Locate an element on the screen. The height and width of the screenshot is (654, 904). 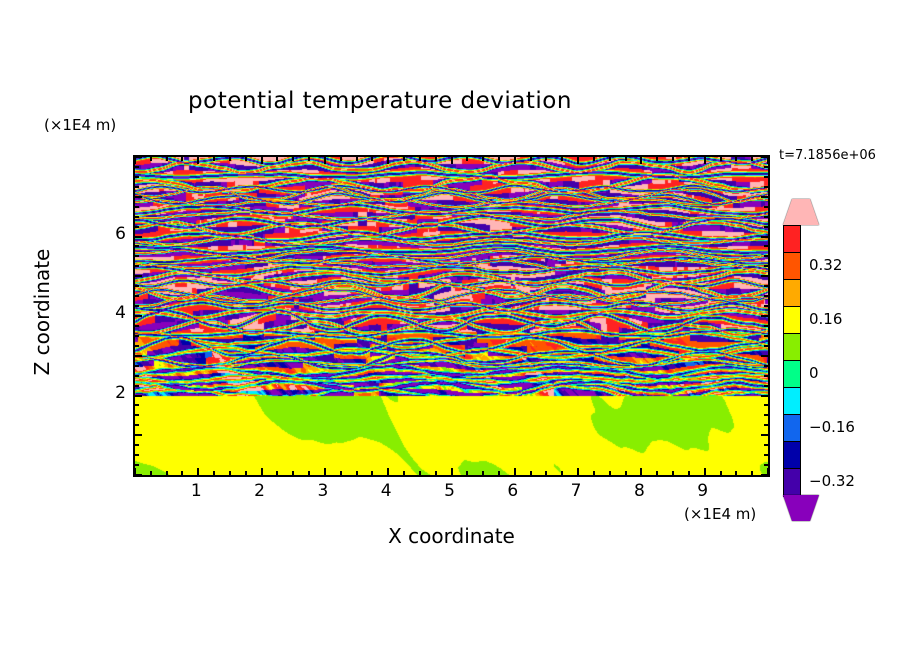
z-axis-unit-label: (×1E4 m) is located at coordinates (80, 125).